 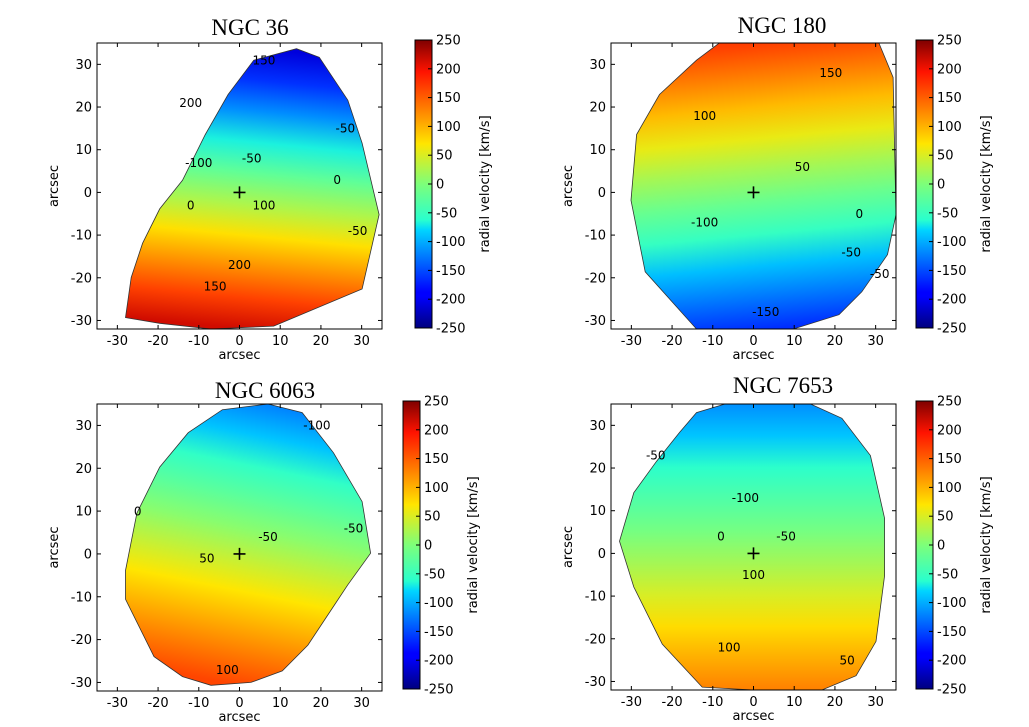 I want to click on x-axis-label: arcsec, so click(x=753, y=716).